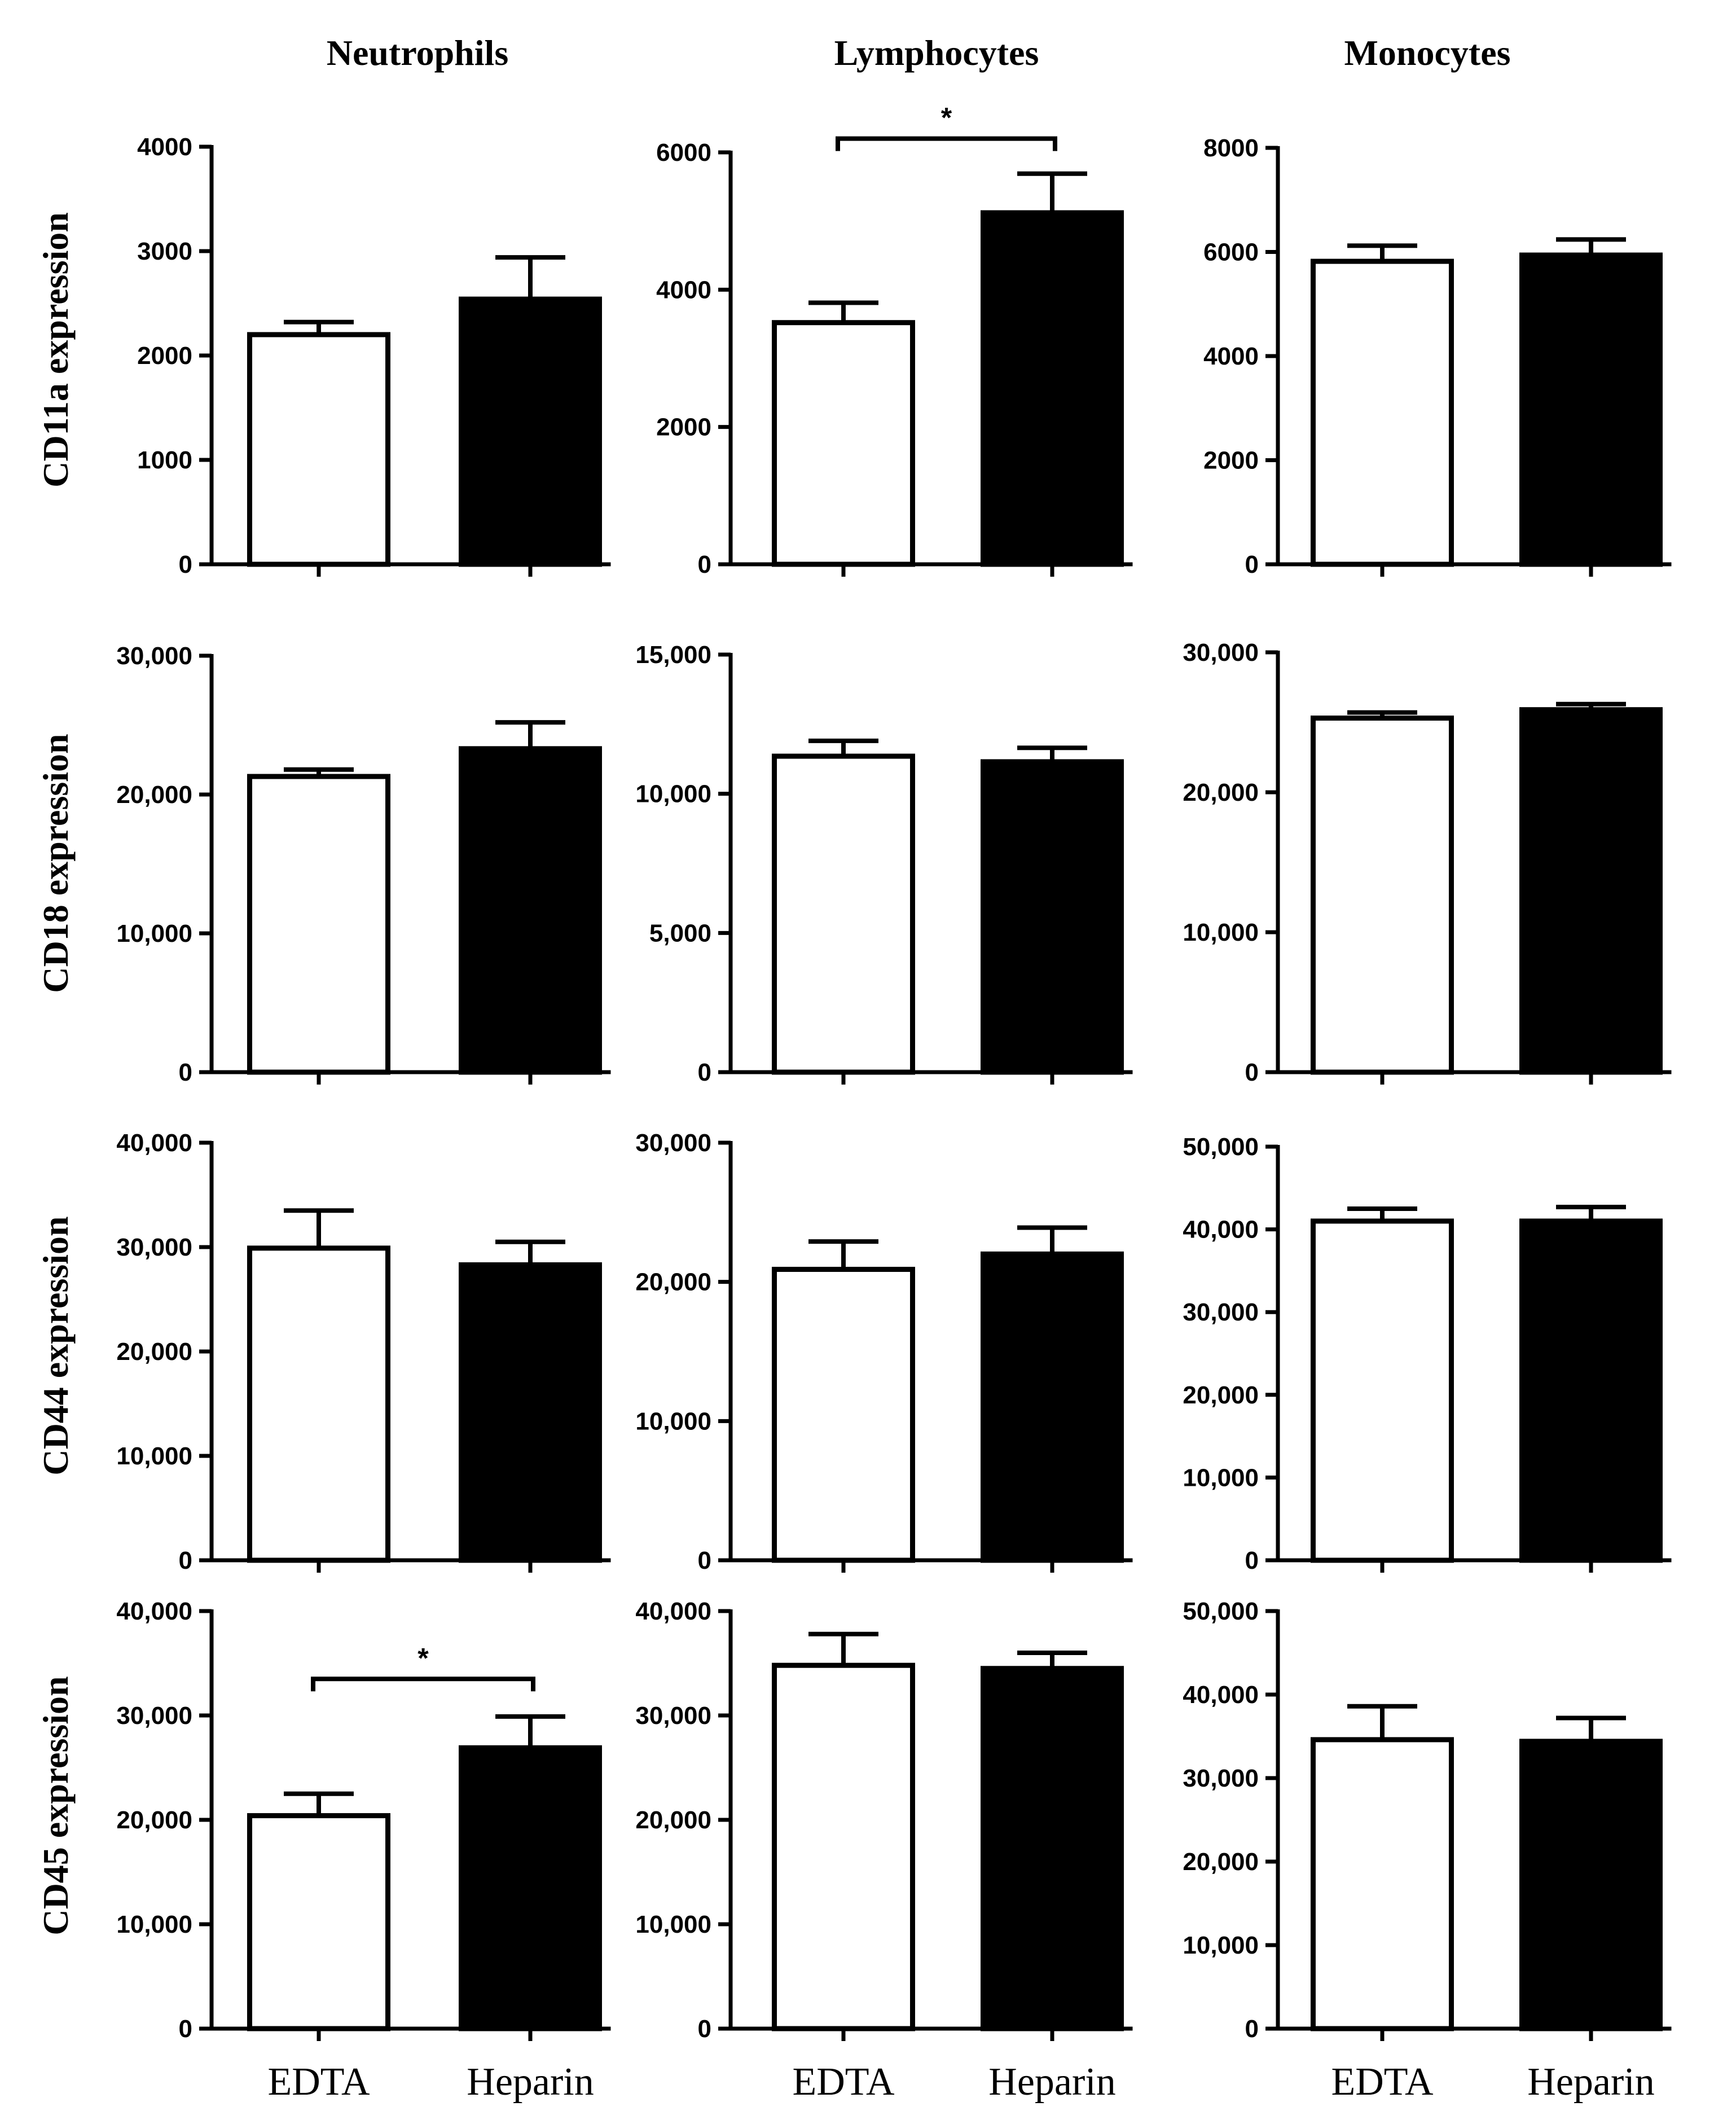 The width and height of the screenshot is (1736, 2124). Describe the element at coordinates (1053, 389) in the screenshot. I see `panel-0-1-bar-heparin` at that location.